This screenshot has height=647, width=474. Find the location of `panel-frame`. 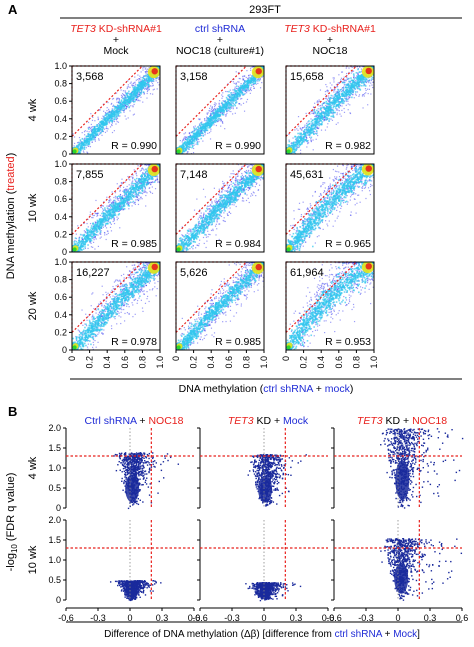

panel-frame is located at coordinates (220, 110).